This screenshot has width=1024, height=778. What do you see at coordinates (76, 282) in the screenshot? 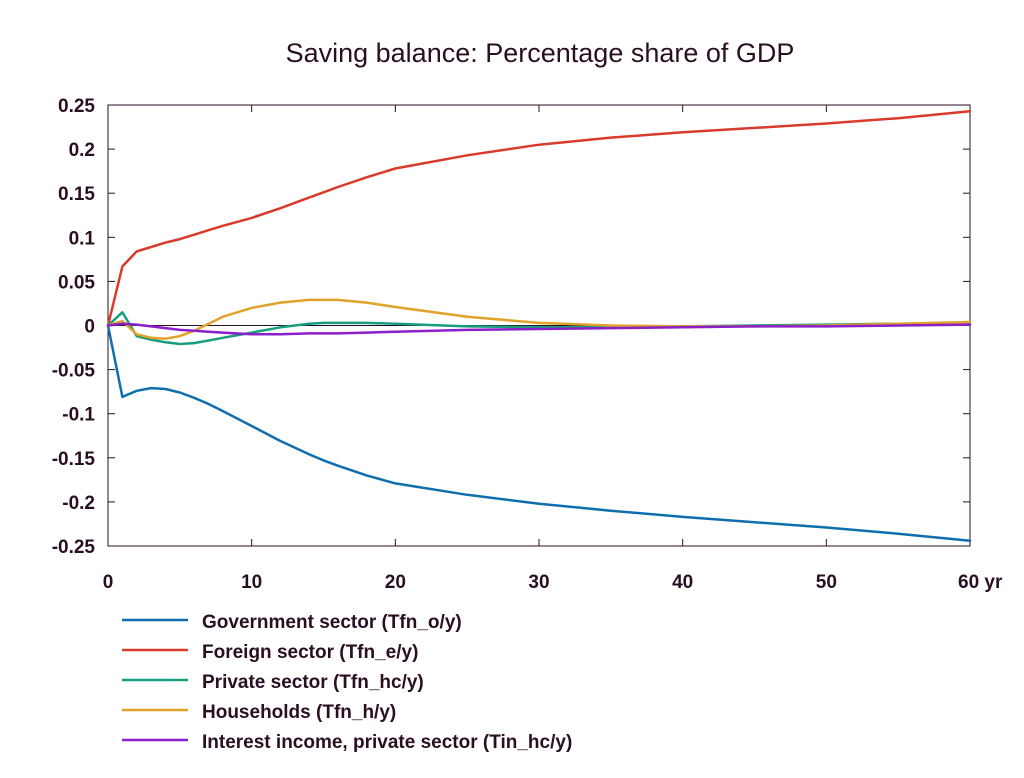
I see `y-tick-label: 0.05` at bounding box center [76, 282].